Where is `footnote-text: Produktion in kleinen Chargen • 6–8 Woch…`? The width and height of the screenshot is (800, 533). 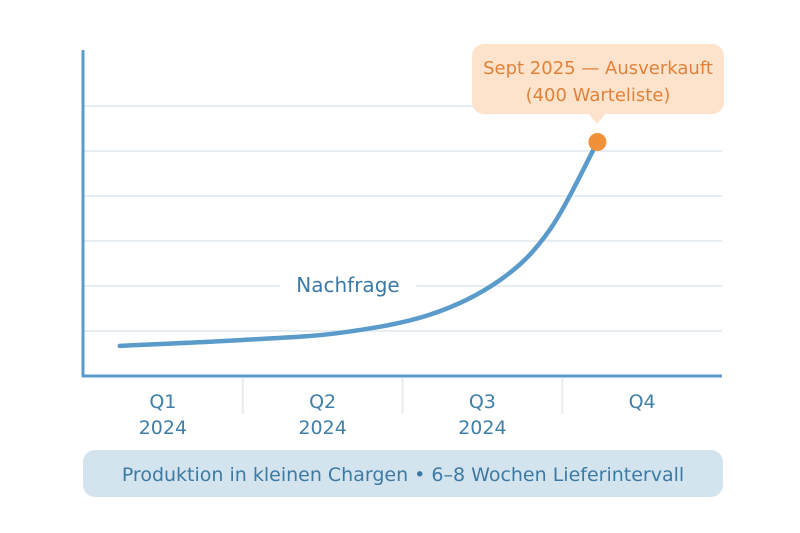 footnote-text: Produktion in kleinen Chargen • 6–8 Woch… is located at coordinates (403, 475).